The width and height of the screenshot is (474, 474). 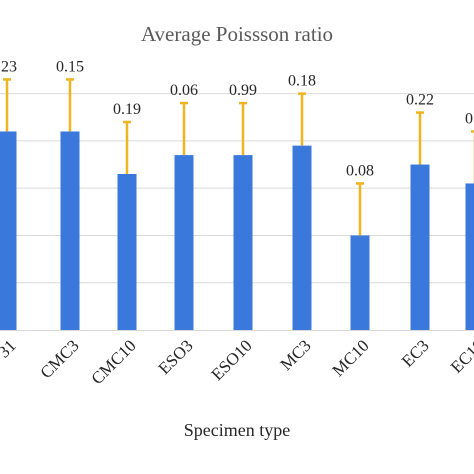 I want to click on x-tick-label-cmc10: CMC10, so click(x=114, y=362).